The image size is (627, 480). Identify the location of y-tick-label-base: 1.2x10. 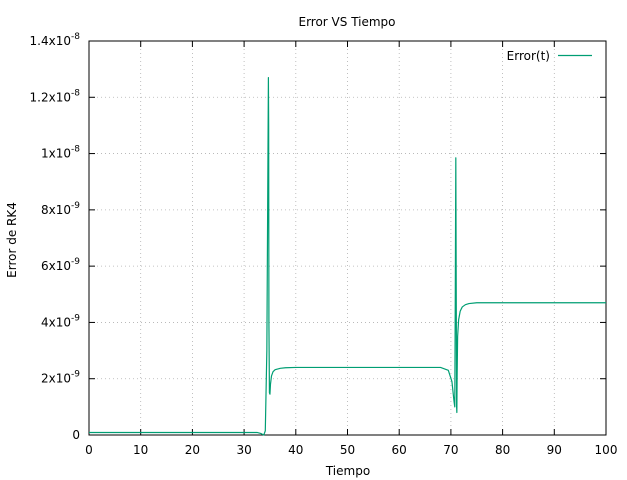
(50, 97).